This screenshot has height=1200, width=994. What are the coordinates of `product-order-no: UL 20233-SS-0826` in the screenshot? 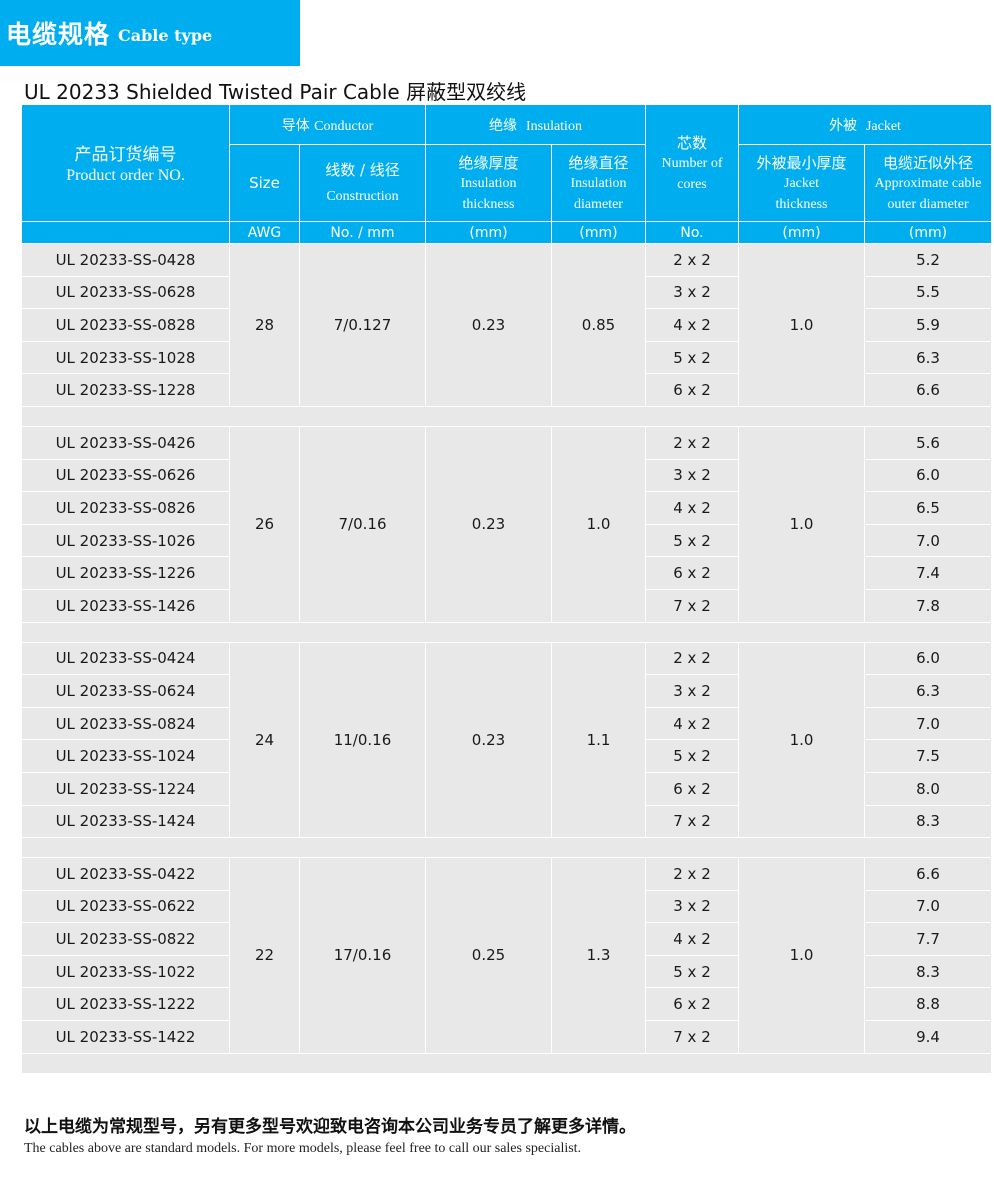 It's located at (125, 508).